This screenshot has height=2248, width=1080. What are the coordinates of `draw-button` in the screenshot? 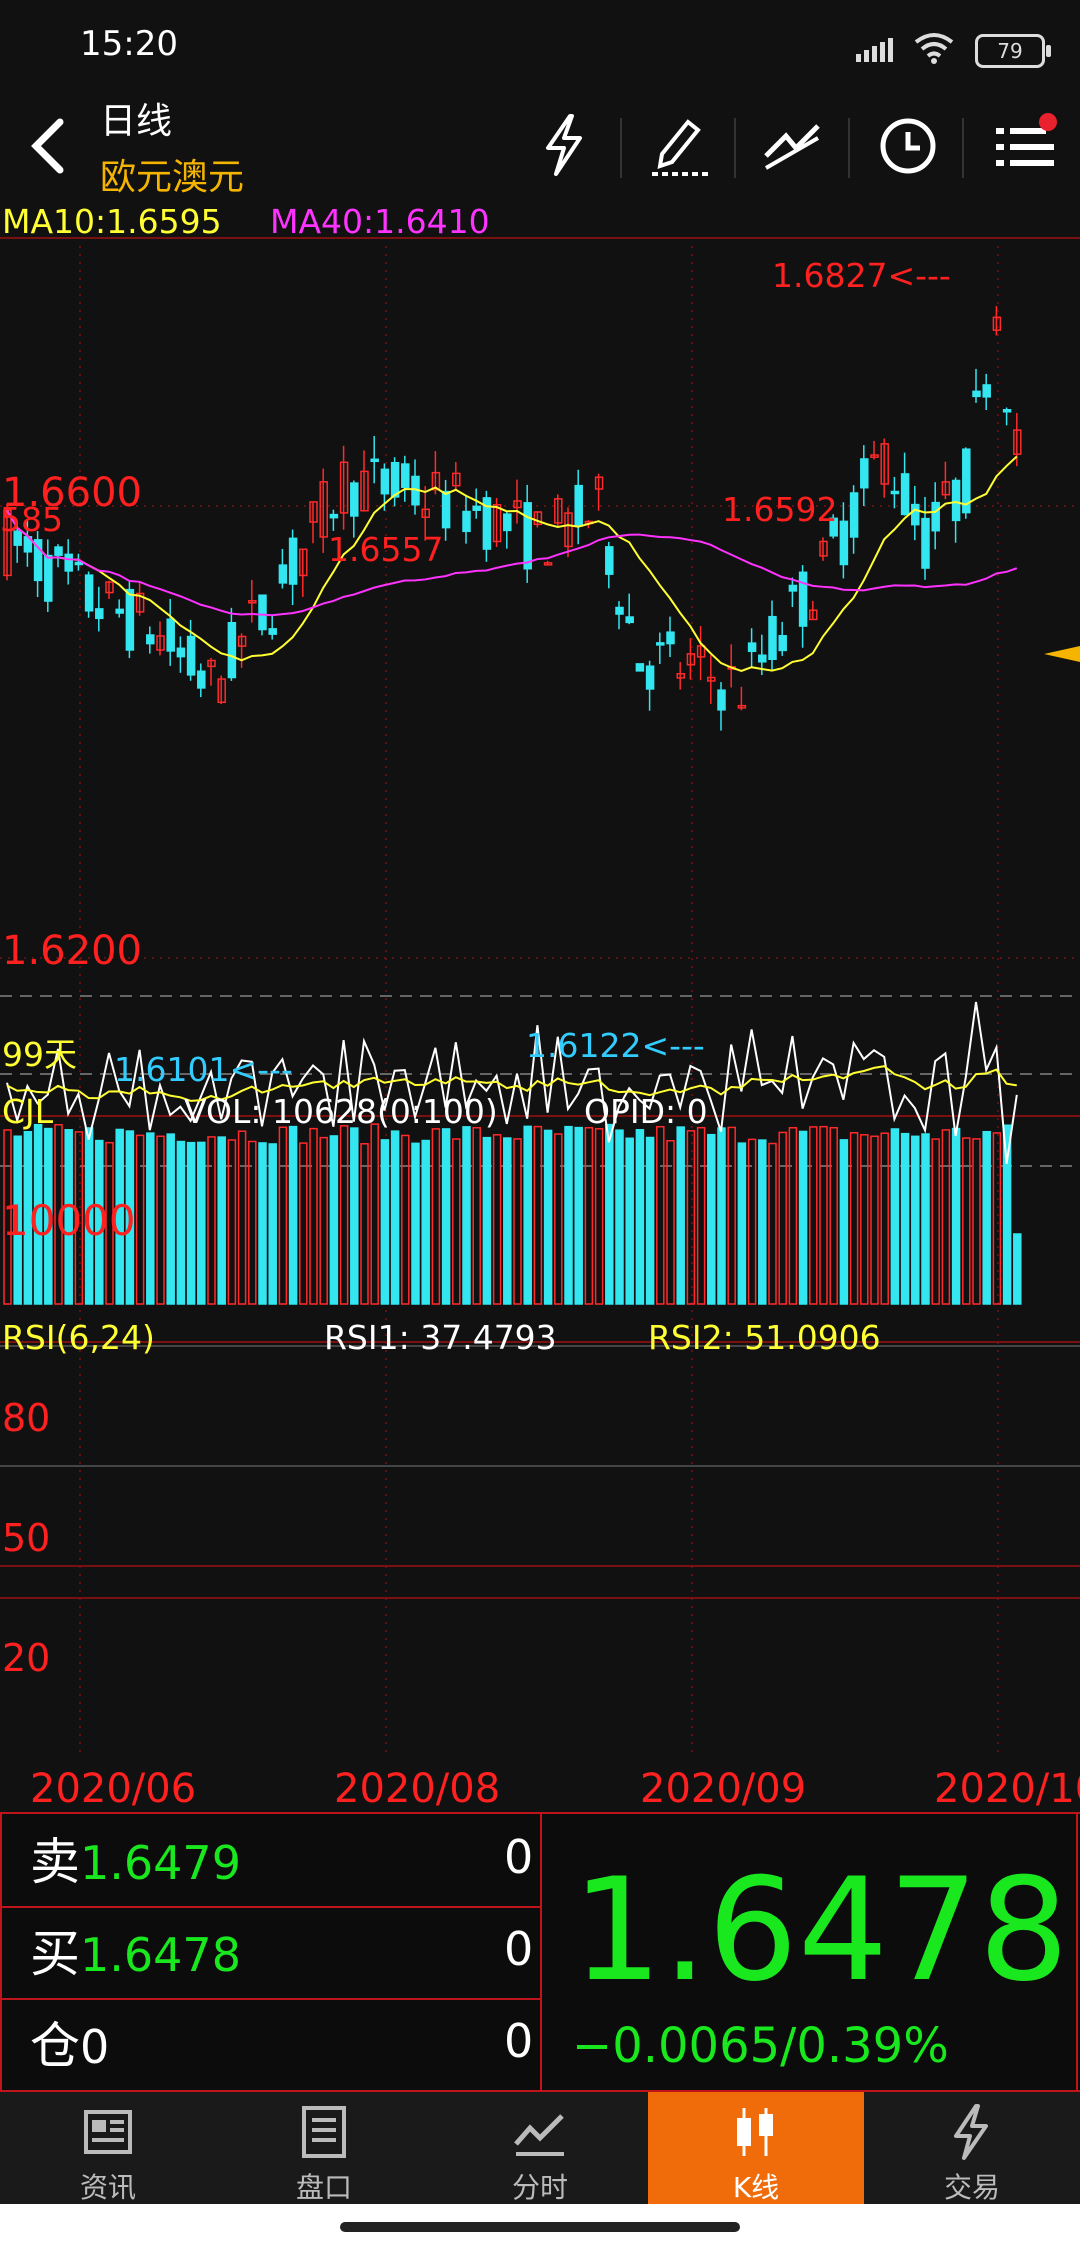 It's located at (680, 145).